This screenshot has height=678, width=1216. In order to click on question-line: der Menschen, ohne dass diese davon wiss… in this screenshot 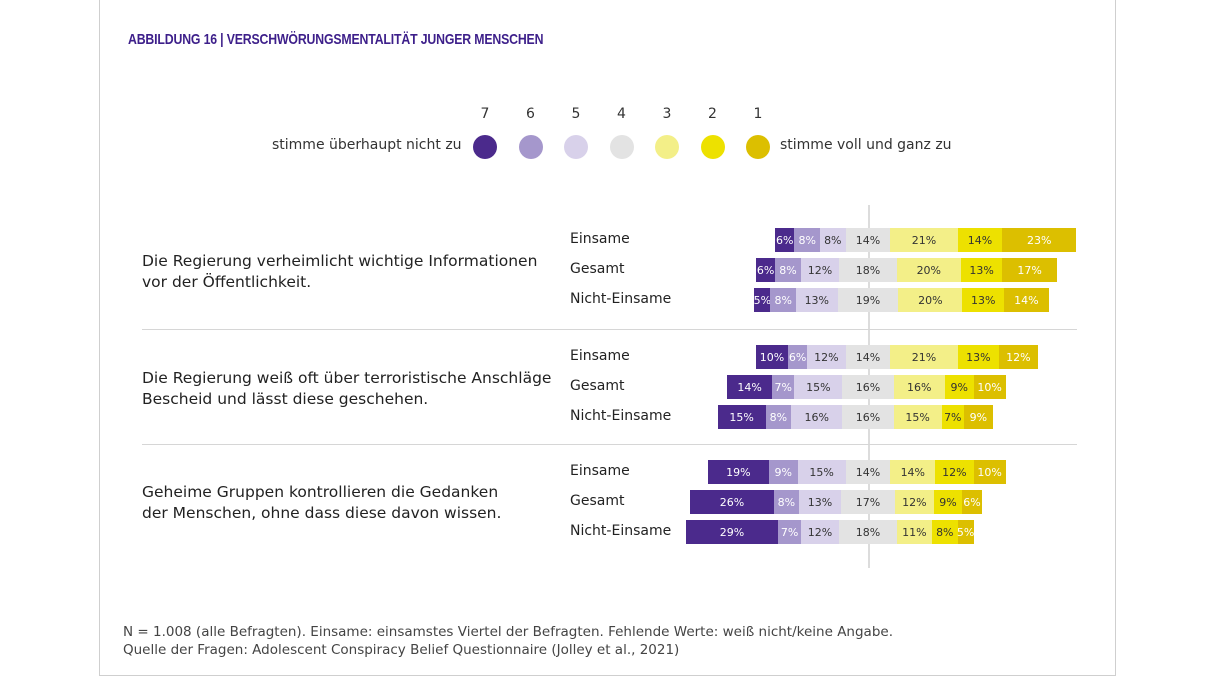, I will do `click(322, 513)`.